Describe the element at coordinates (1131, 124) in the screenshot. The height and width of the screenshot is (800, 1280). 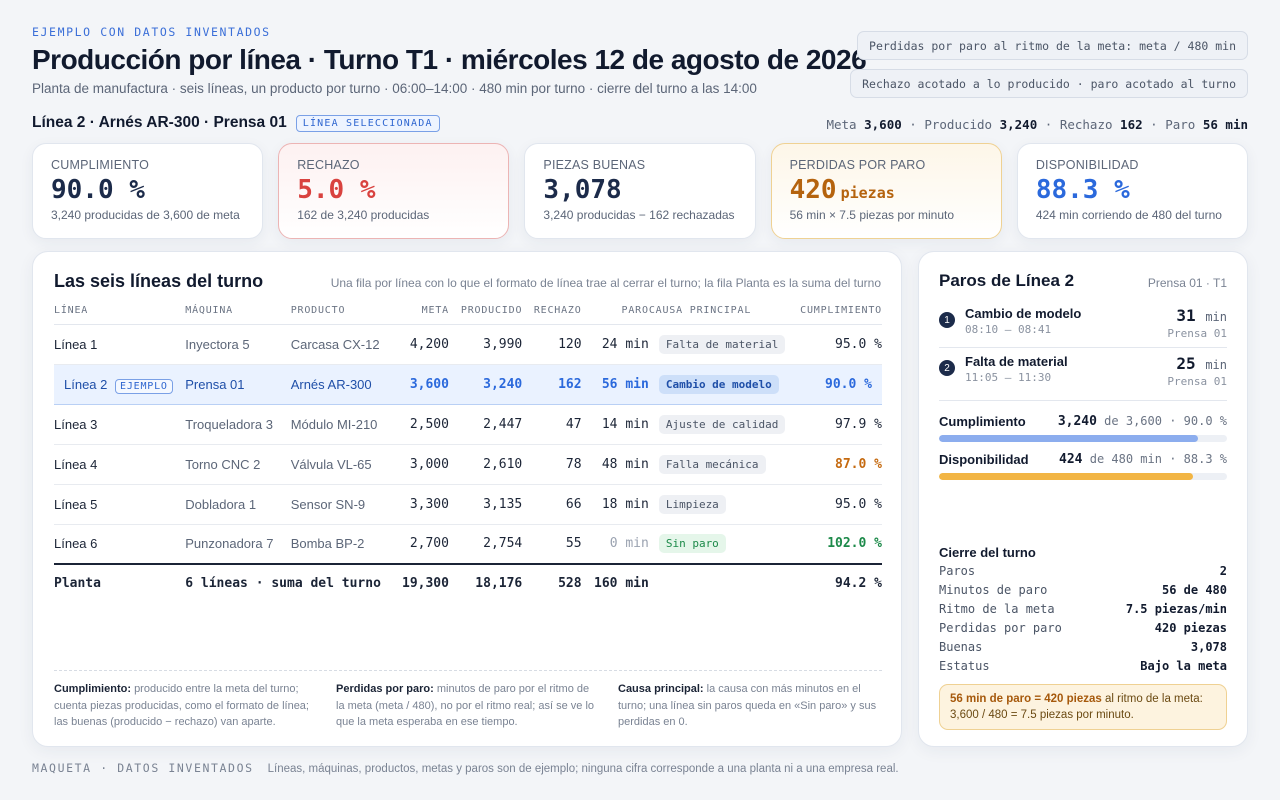
I see `summary-rej: 162` at that location.